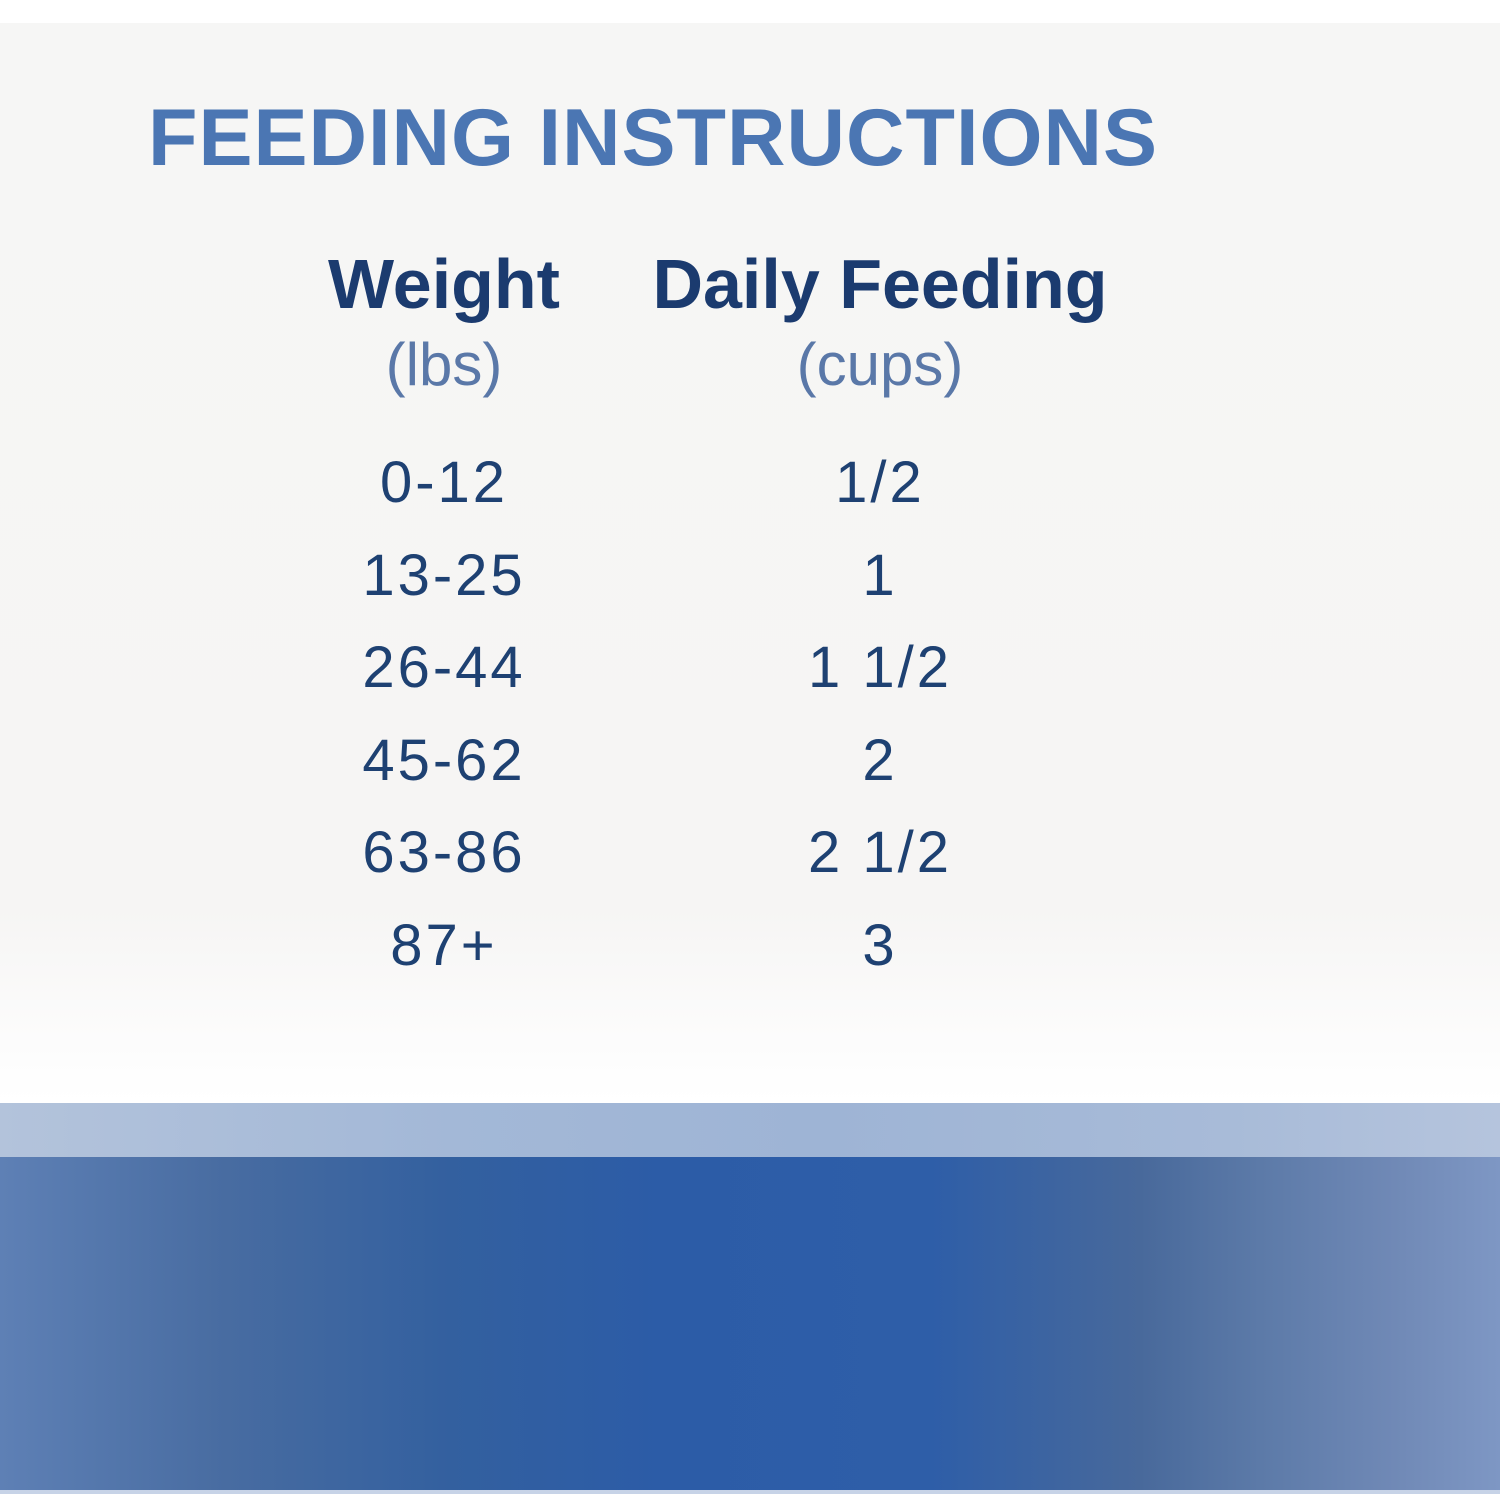 The height and width of the screenshot is (1500, 1500). I want to click on weight-value: 13-25, so click(444, 575).